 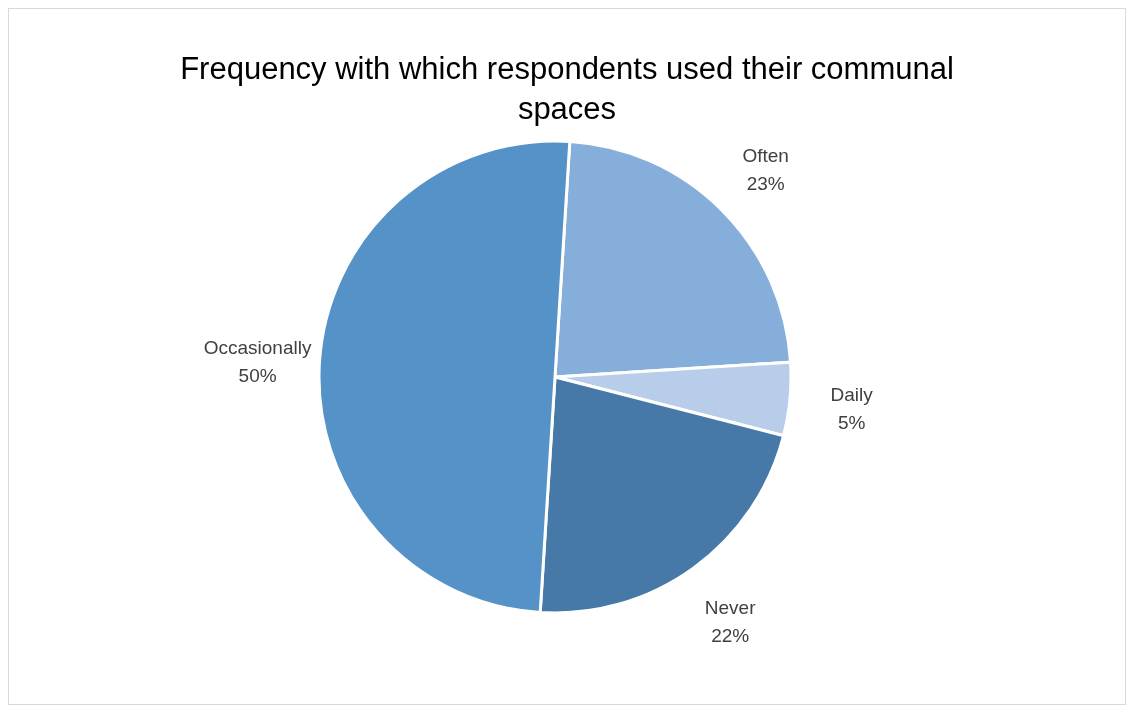 What do you see at coordinates (730, 636) in the screenshot?
I see `data-label: 22%` at bounding box center [730, 636].